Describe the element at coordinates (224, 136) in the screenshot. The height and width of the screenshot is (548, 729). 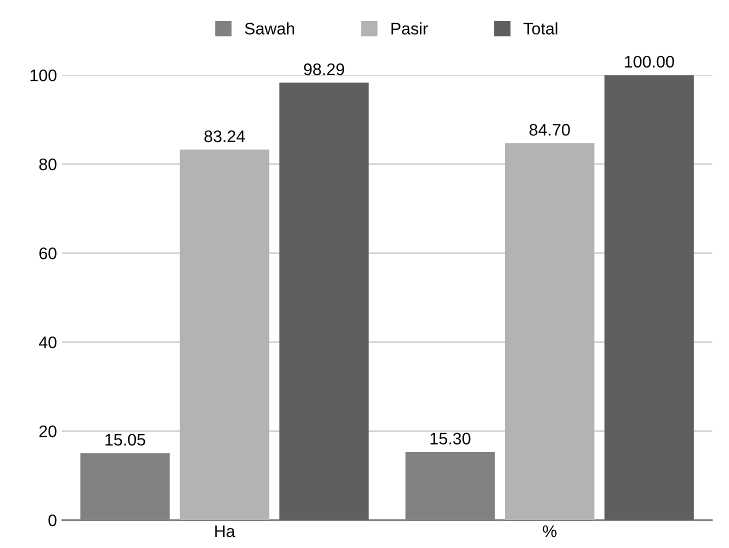
I see `data-label: 83.24` at that location.